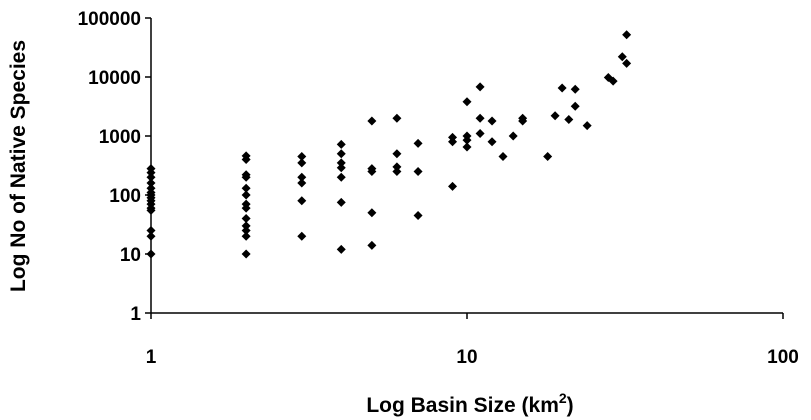 The image size is (811, 420). What do you see at coordinates (130, 255) in the screenshot?
I see `y-tick-label: 10` at bounding box center [130, 255].